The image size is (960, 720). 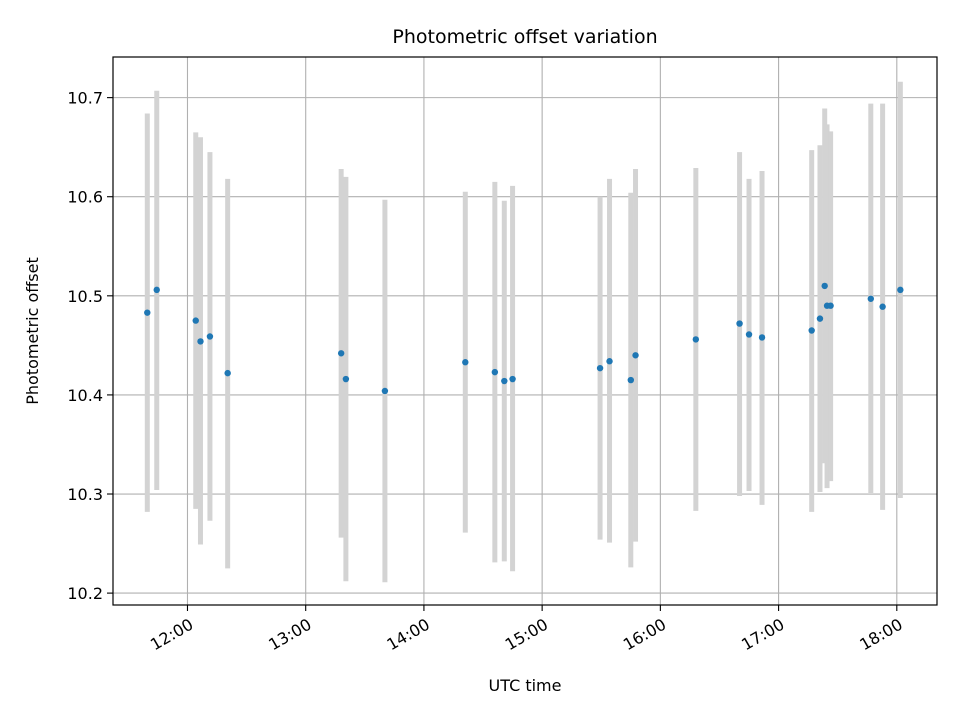 What do you see at coordinates (32, 331) in the screenshot?
I see `y-axis-label: Photometric offset` at bounding box center [32, 331].